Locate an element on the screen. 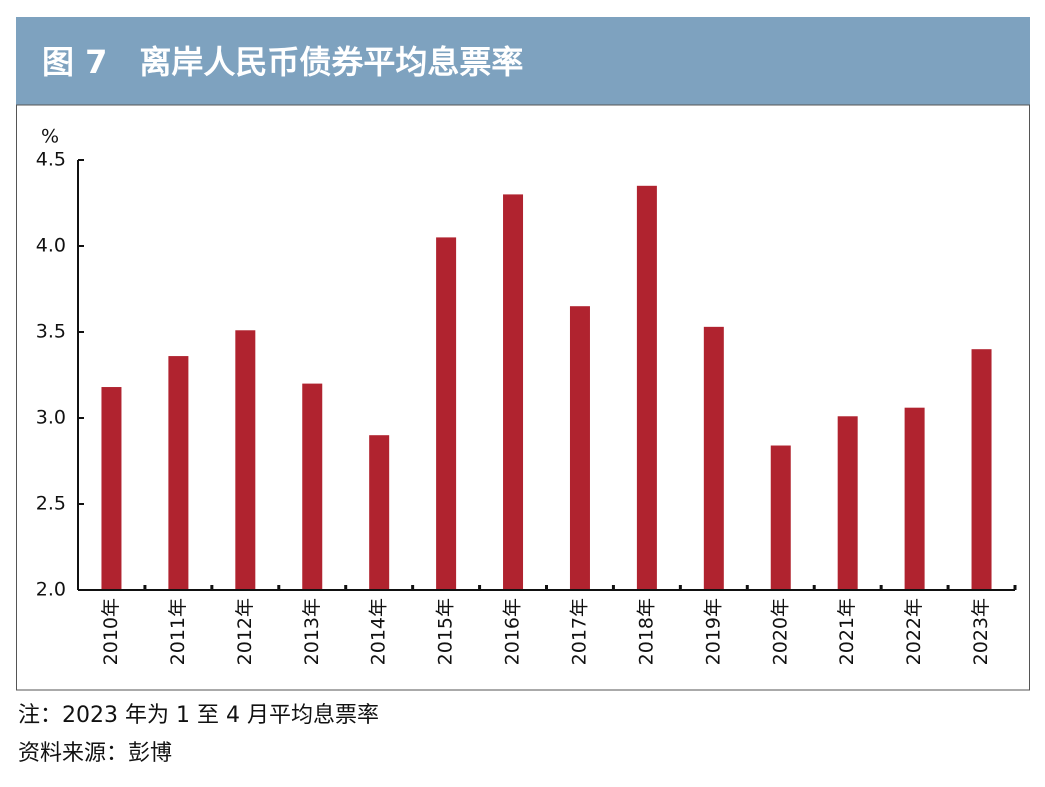  x-tick-label: 2022年 is located at coordinates (914, 631).